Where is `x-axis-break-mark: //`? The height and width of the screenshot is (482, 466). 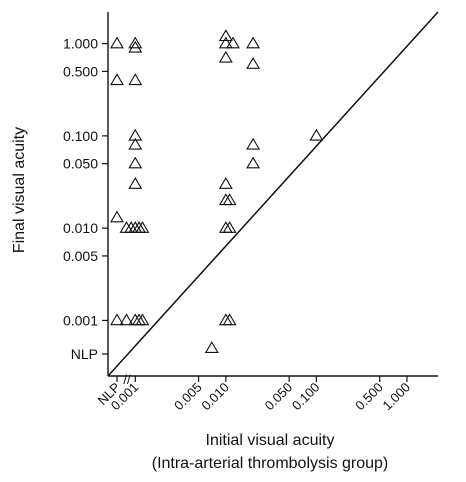 x-axis-break-mark: // is located at coordinates (127, 379).